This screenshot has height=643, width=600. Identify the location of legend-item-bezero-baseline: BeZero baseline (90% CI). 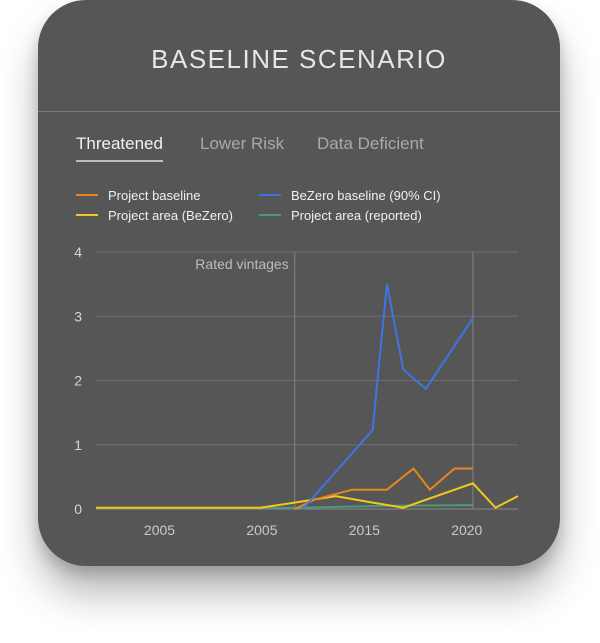
(350, 195).